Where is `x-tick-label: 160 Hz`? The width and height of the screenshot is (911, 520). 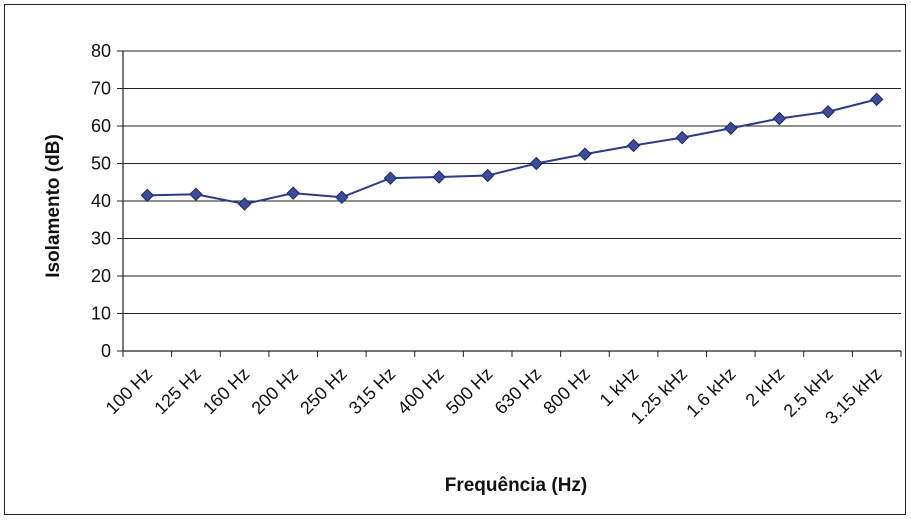 x-tick-label: 160 Hz is located at coordinates (226, 391).